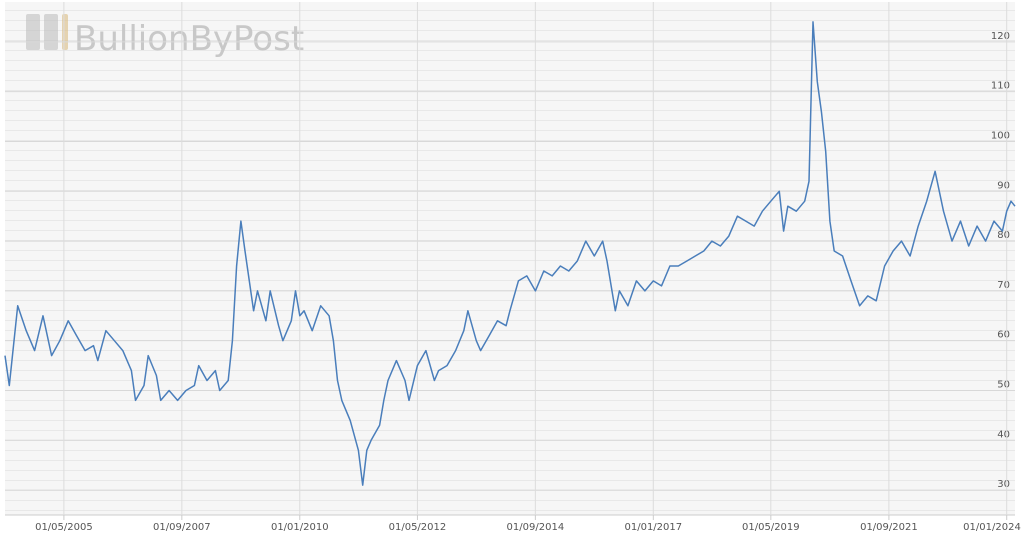 This screenshot has width=1024, height=542. Describe the element at coordinates (1003, 335) in the screenshot. I see `y-tick-label: 60` at that location.